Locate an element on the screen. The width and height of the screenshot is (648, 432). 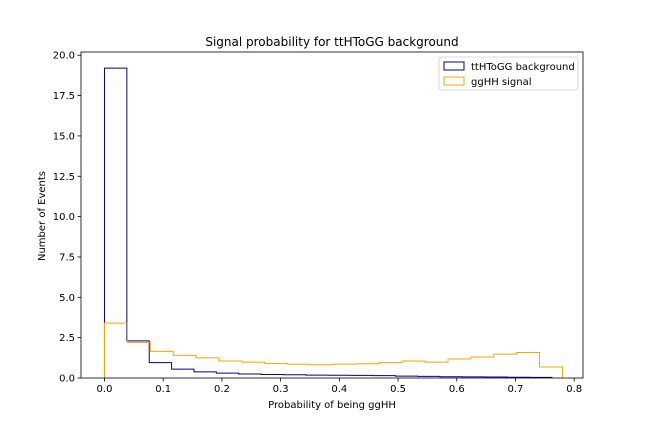
y-tick-label: 10.0 is located at coordinates (64, 217).